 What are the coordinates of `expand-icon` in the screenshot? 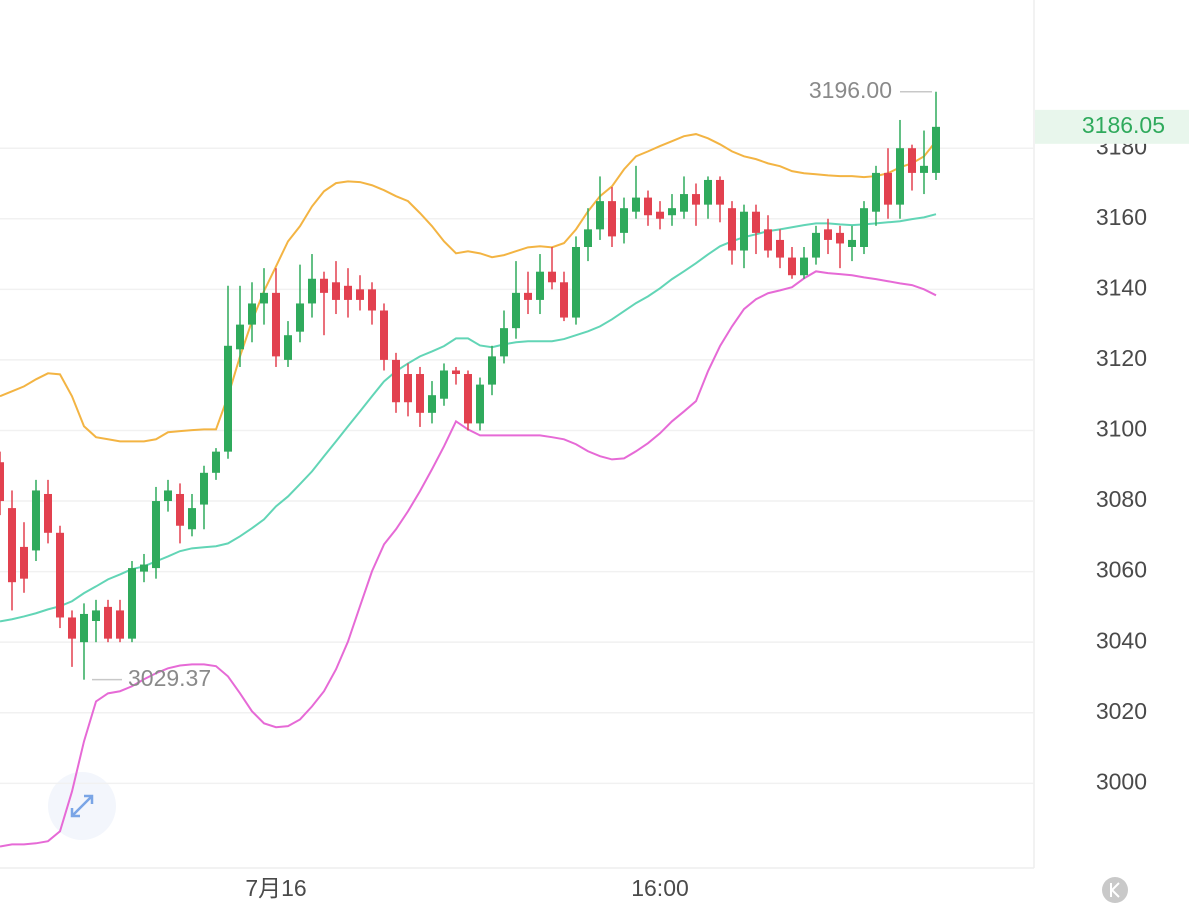 It's located at (82, 806).